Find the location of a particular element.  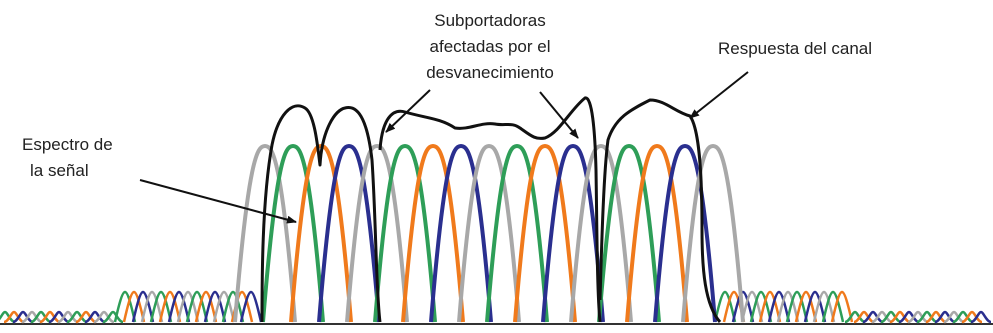

out-of-band-lobes is located at coordinates (496, 307).